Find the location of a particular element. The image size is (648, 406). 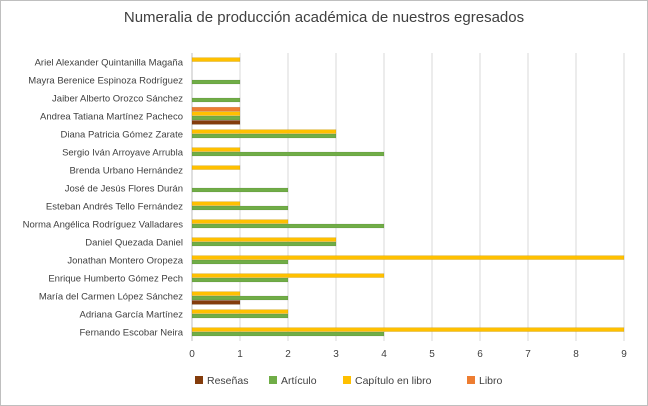

category-label-1: Mayra Berenice Espinoza Rodríguez is located at coordinates (105, 81).